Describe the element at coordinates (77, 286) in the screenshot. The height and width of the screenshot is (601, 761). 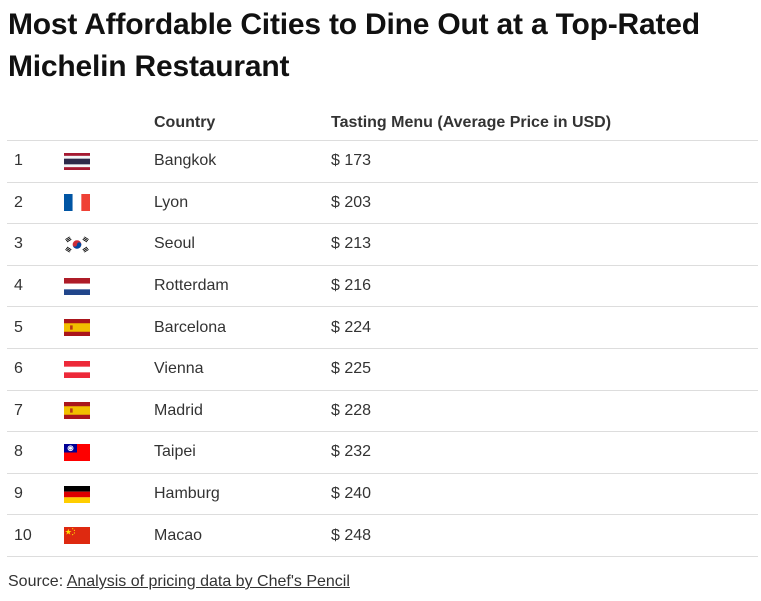
I see `netherlands-flag-icon` at that location.